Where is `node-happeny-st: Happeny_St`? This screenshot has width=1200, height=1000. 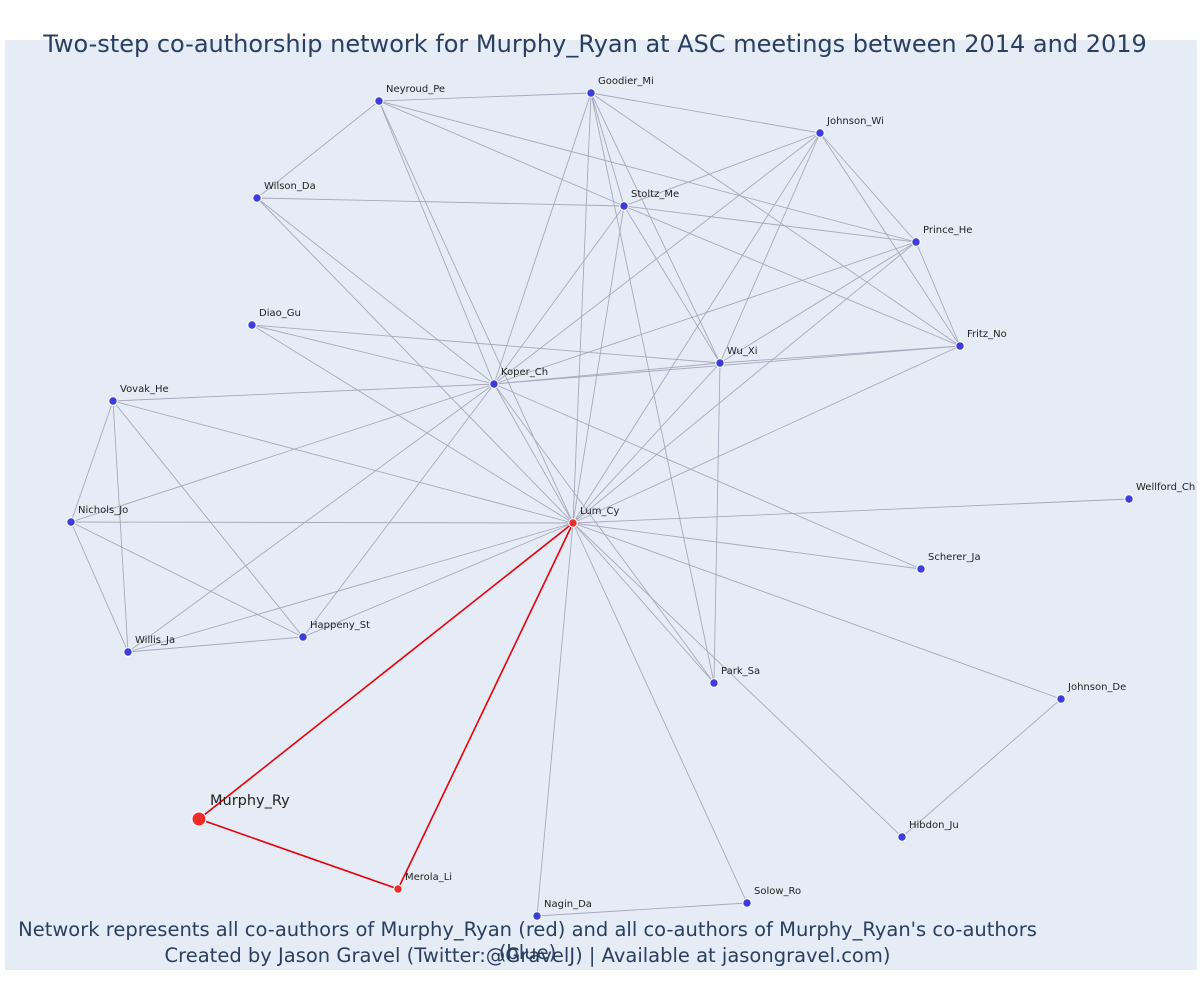 node-happeny-st: Happeny_St is located at coordinates (334, 631).